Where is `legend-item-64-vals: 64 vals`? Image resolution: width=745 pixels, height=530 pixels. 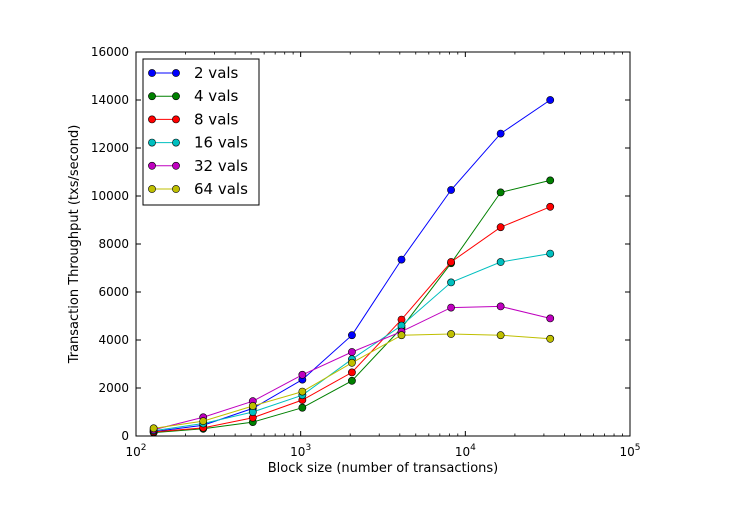 legend-item-64-vals: 64 vals is located at coordinates (198, 189).